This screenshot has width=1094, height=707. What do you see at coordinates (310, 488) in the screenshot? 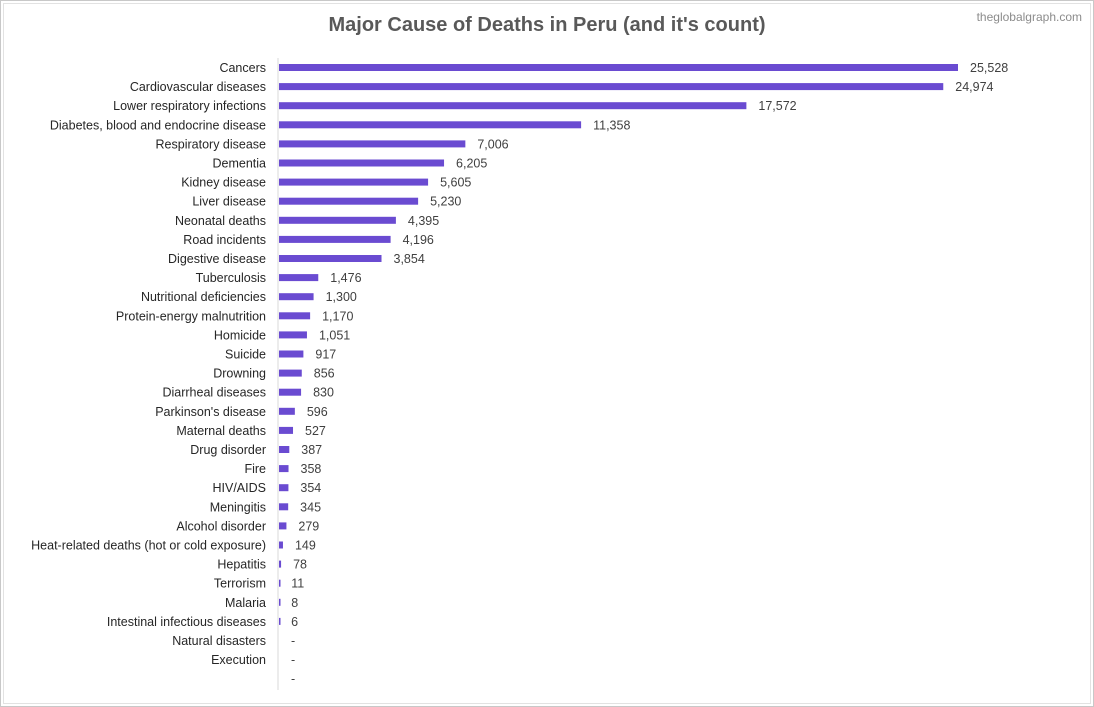
I see `data-label: 354` at bounding box center [310, 488].